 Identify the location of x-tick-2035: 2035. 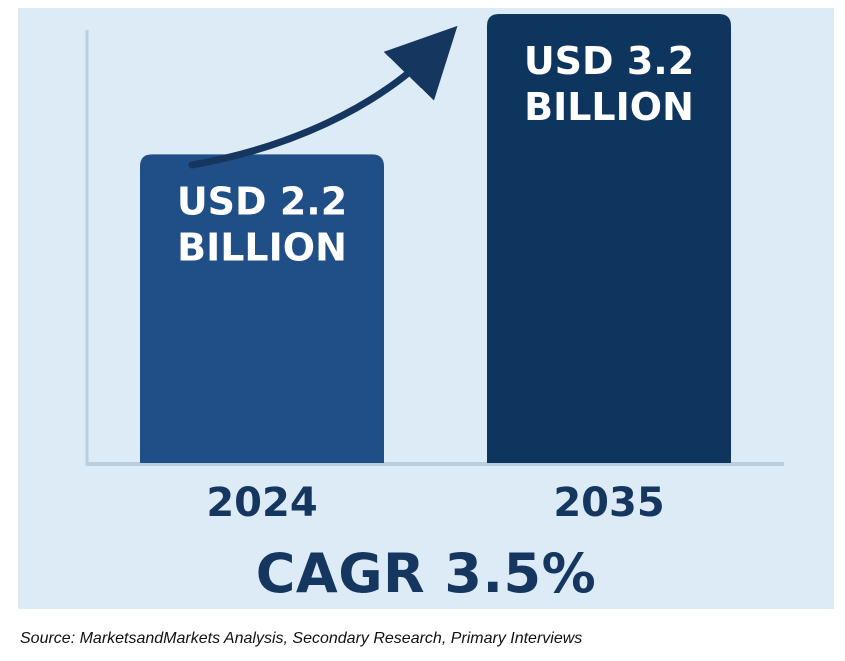
(608, 503).